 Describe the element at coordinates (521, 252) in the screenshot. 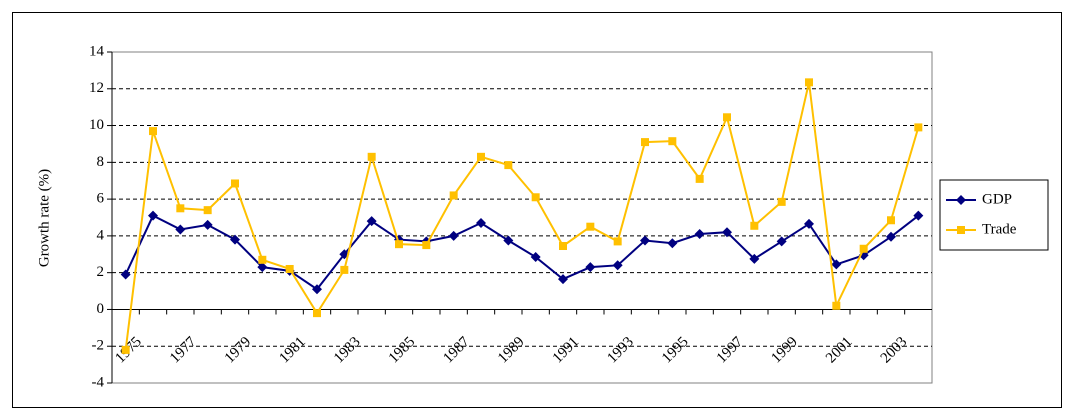

I see `series-line` at that location.